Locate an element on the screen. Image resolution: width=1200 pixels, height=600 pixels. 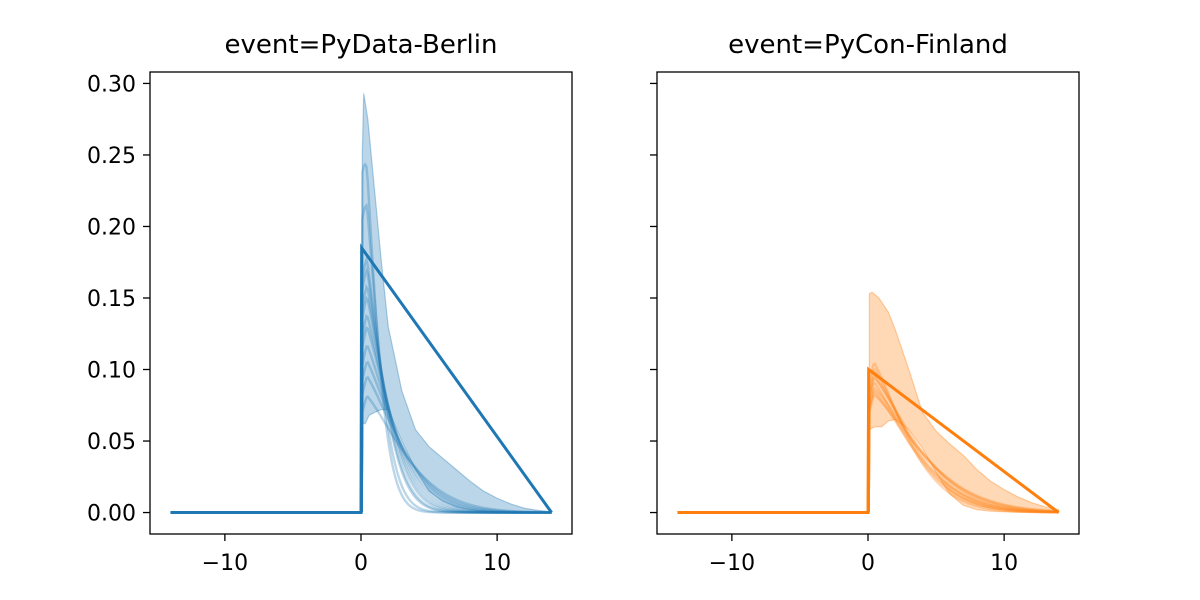
y-axis-ticks: 0.00 0.05 0.10 0.15 0.20 0.25 0.30 is located at coordinates (118, 299).